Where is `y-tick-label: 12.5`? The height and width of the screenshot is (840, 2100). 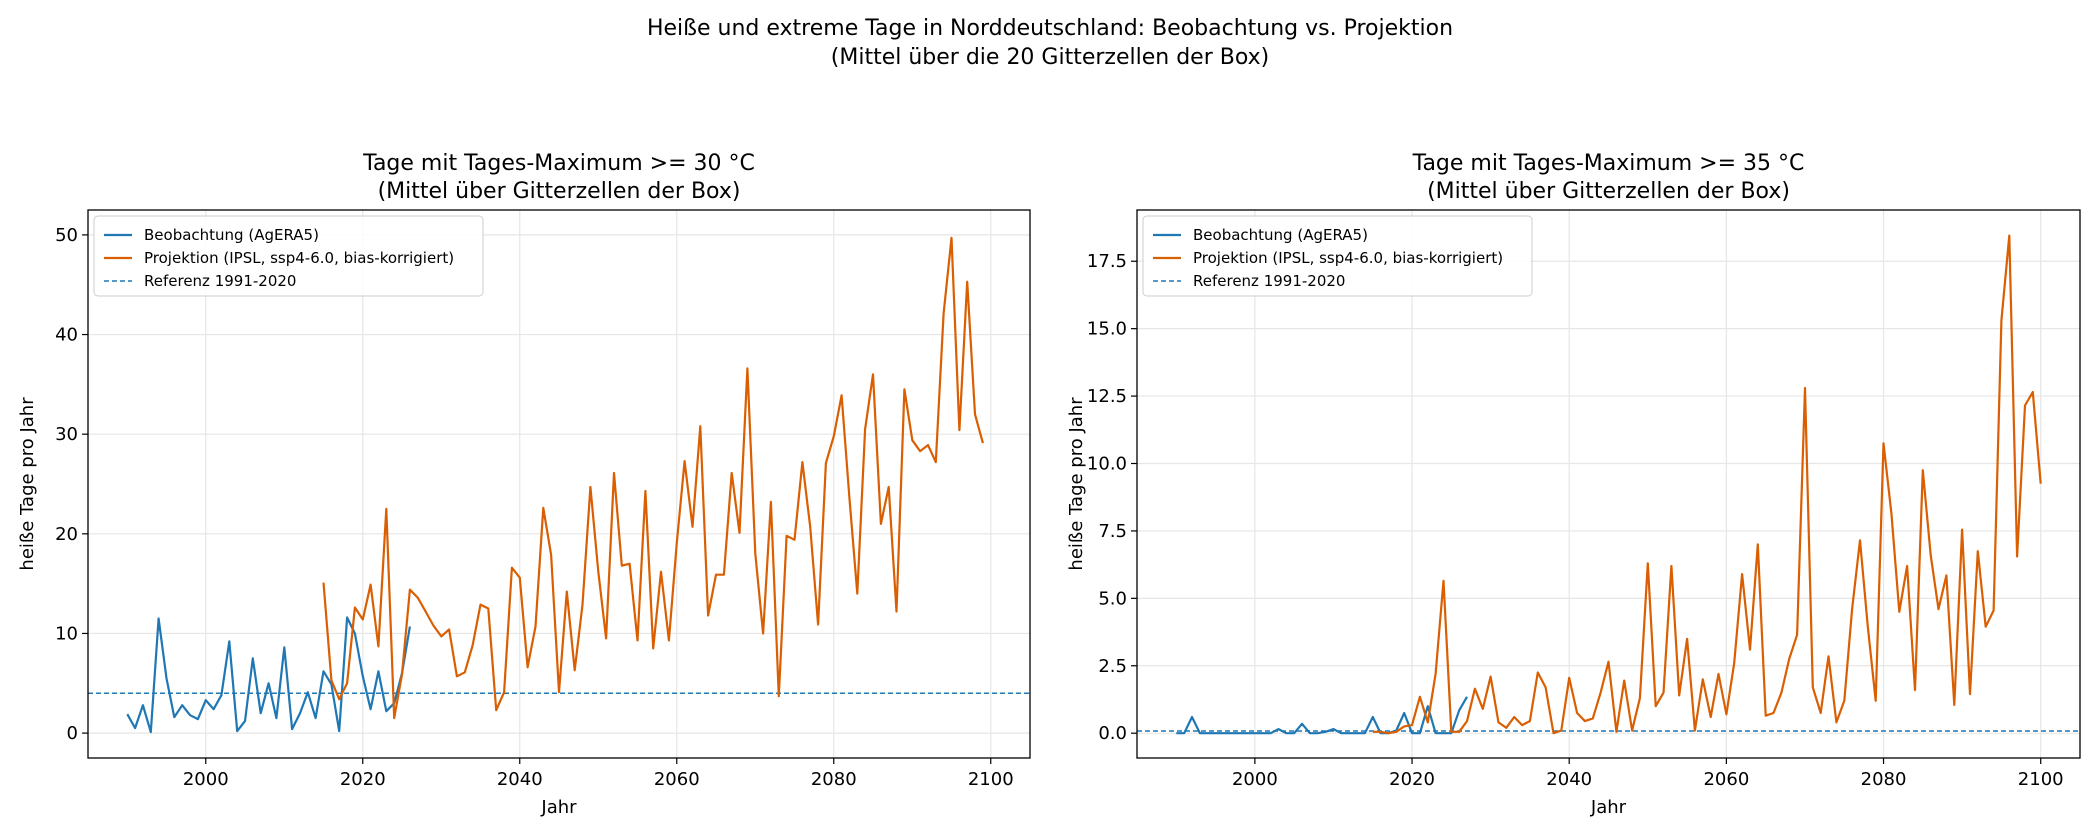
y-tick-label: 12.5 is located at coordinates (1107, 396).